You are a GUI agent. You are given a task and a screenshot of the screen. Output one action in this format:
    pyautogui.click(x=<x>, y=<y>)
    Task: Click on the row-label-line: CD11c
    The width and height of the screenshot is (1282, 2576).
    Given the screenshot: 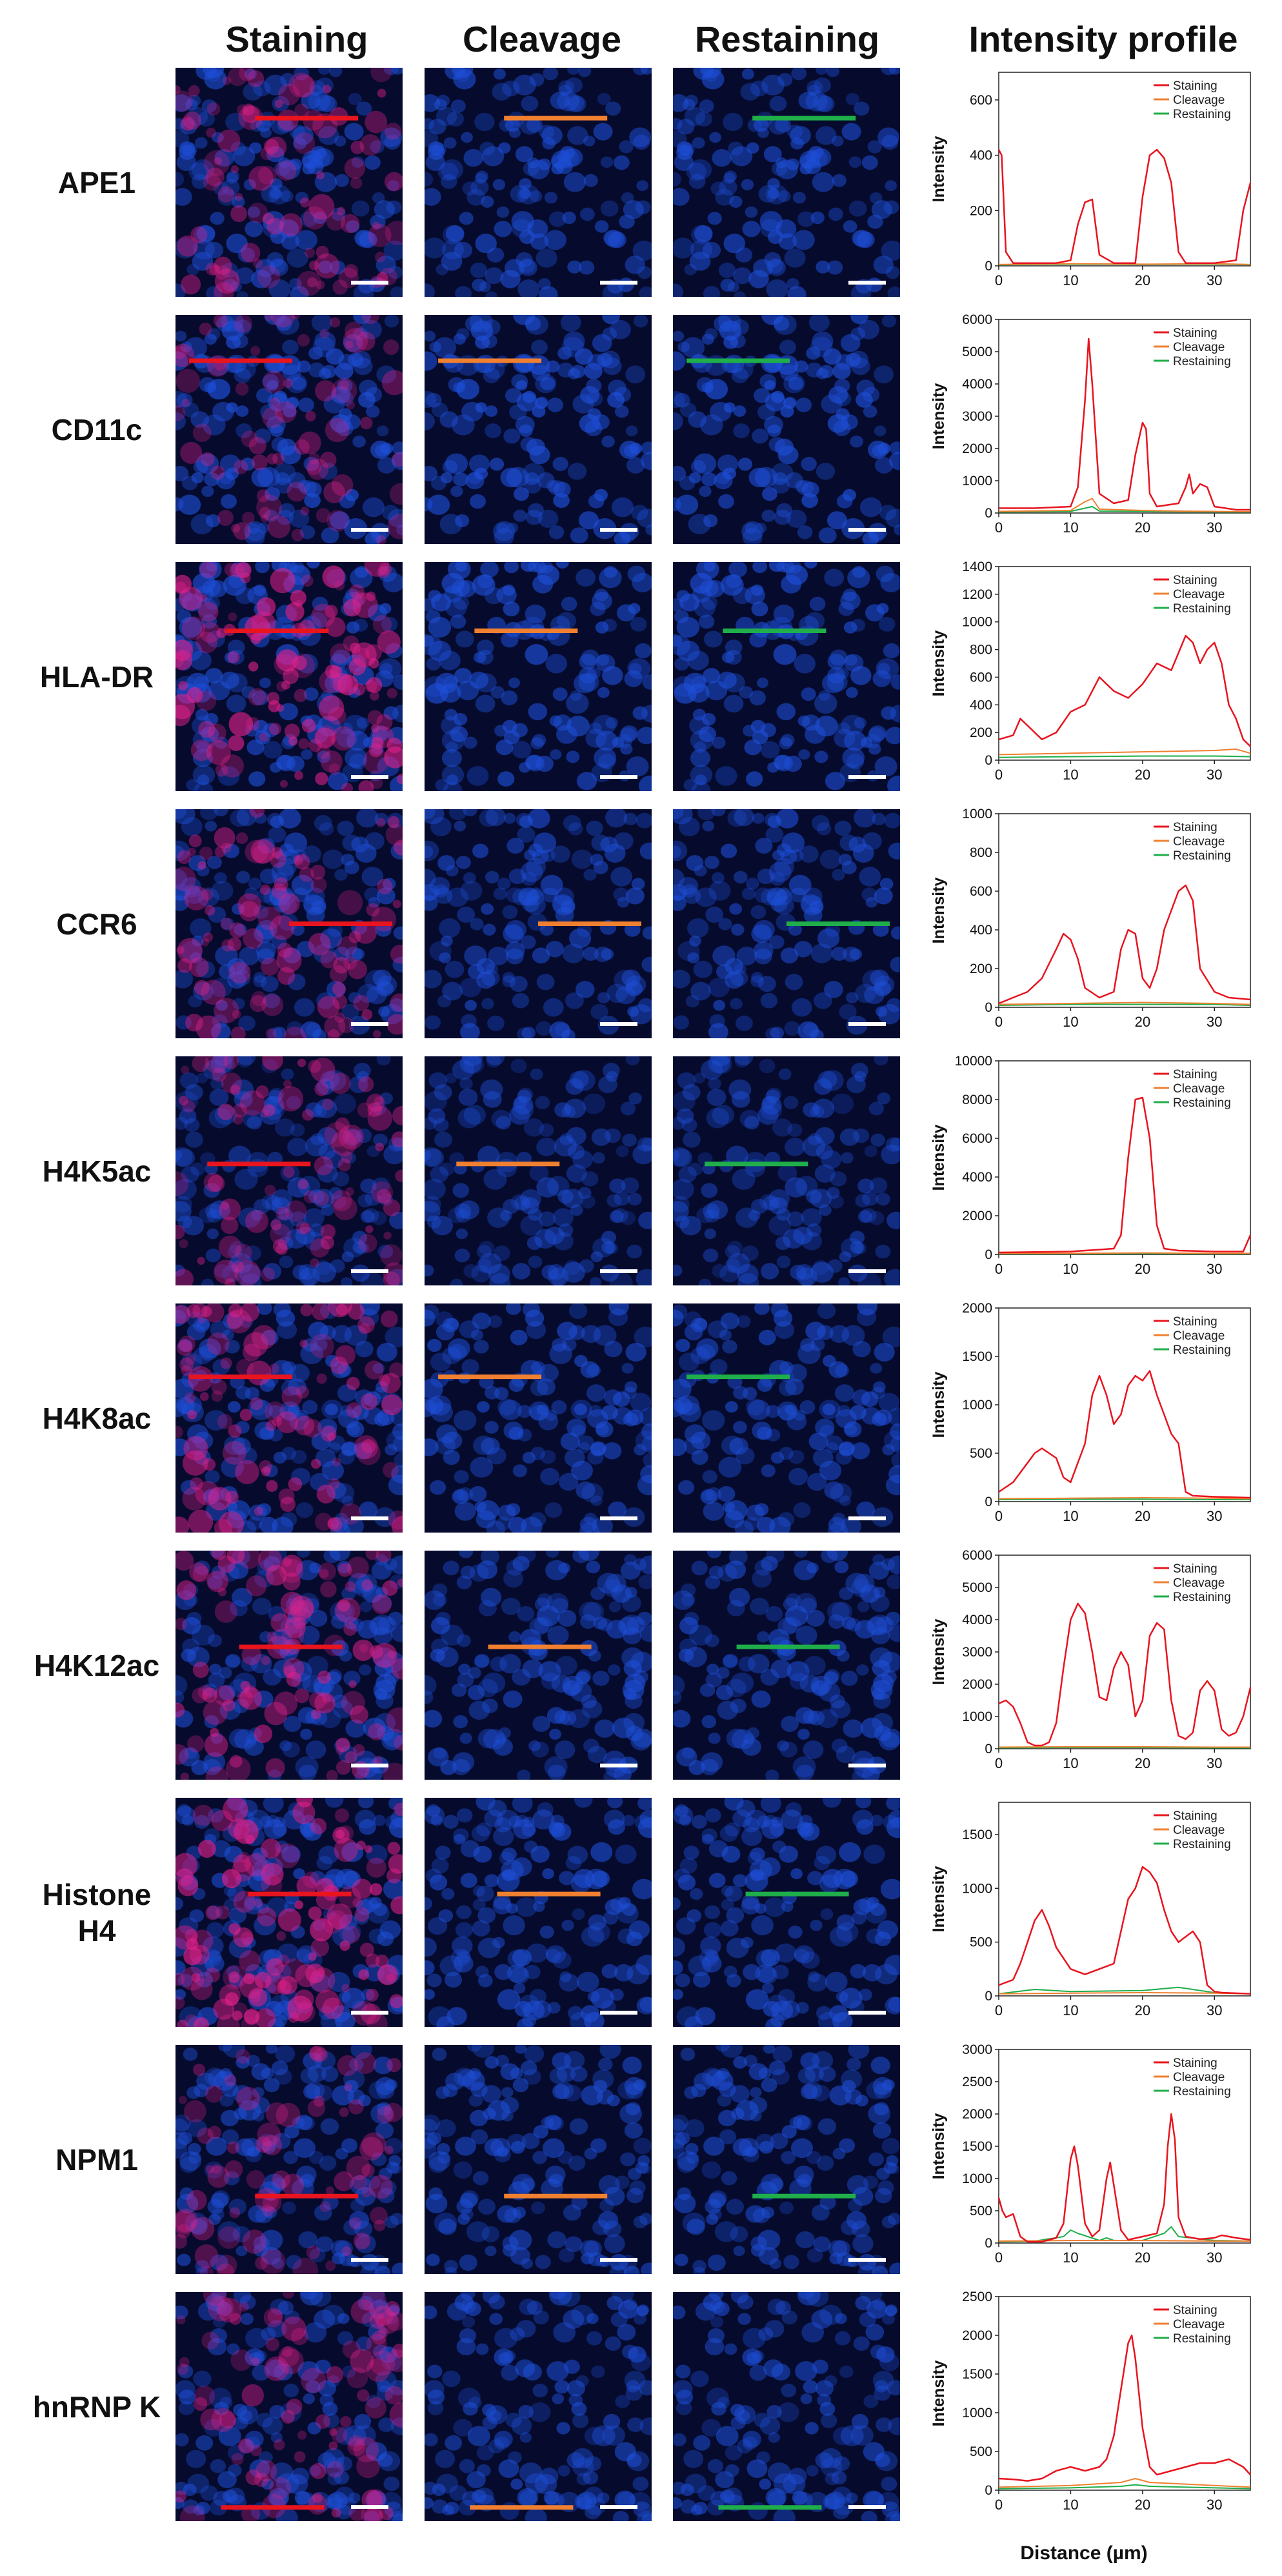 What is the action you would take?
    pyautogui.click(x=97, y=429)
    